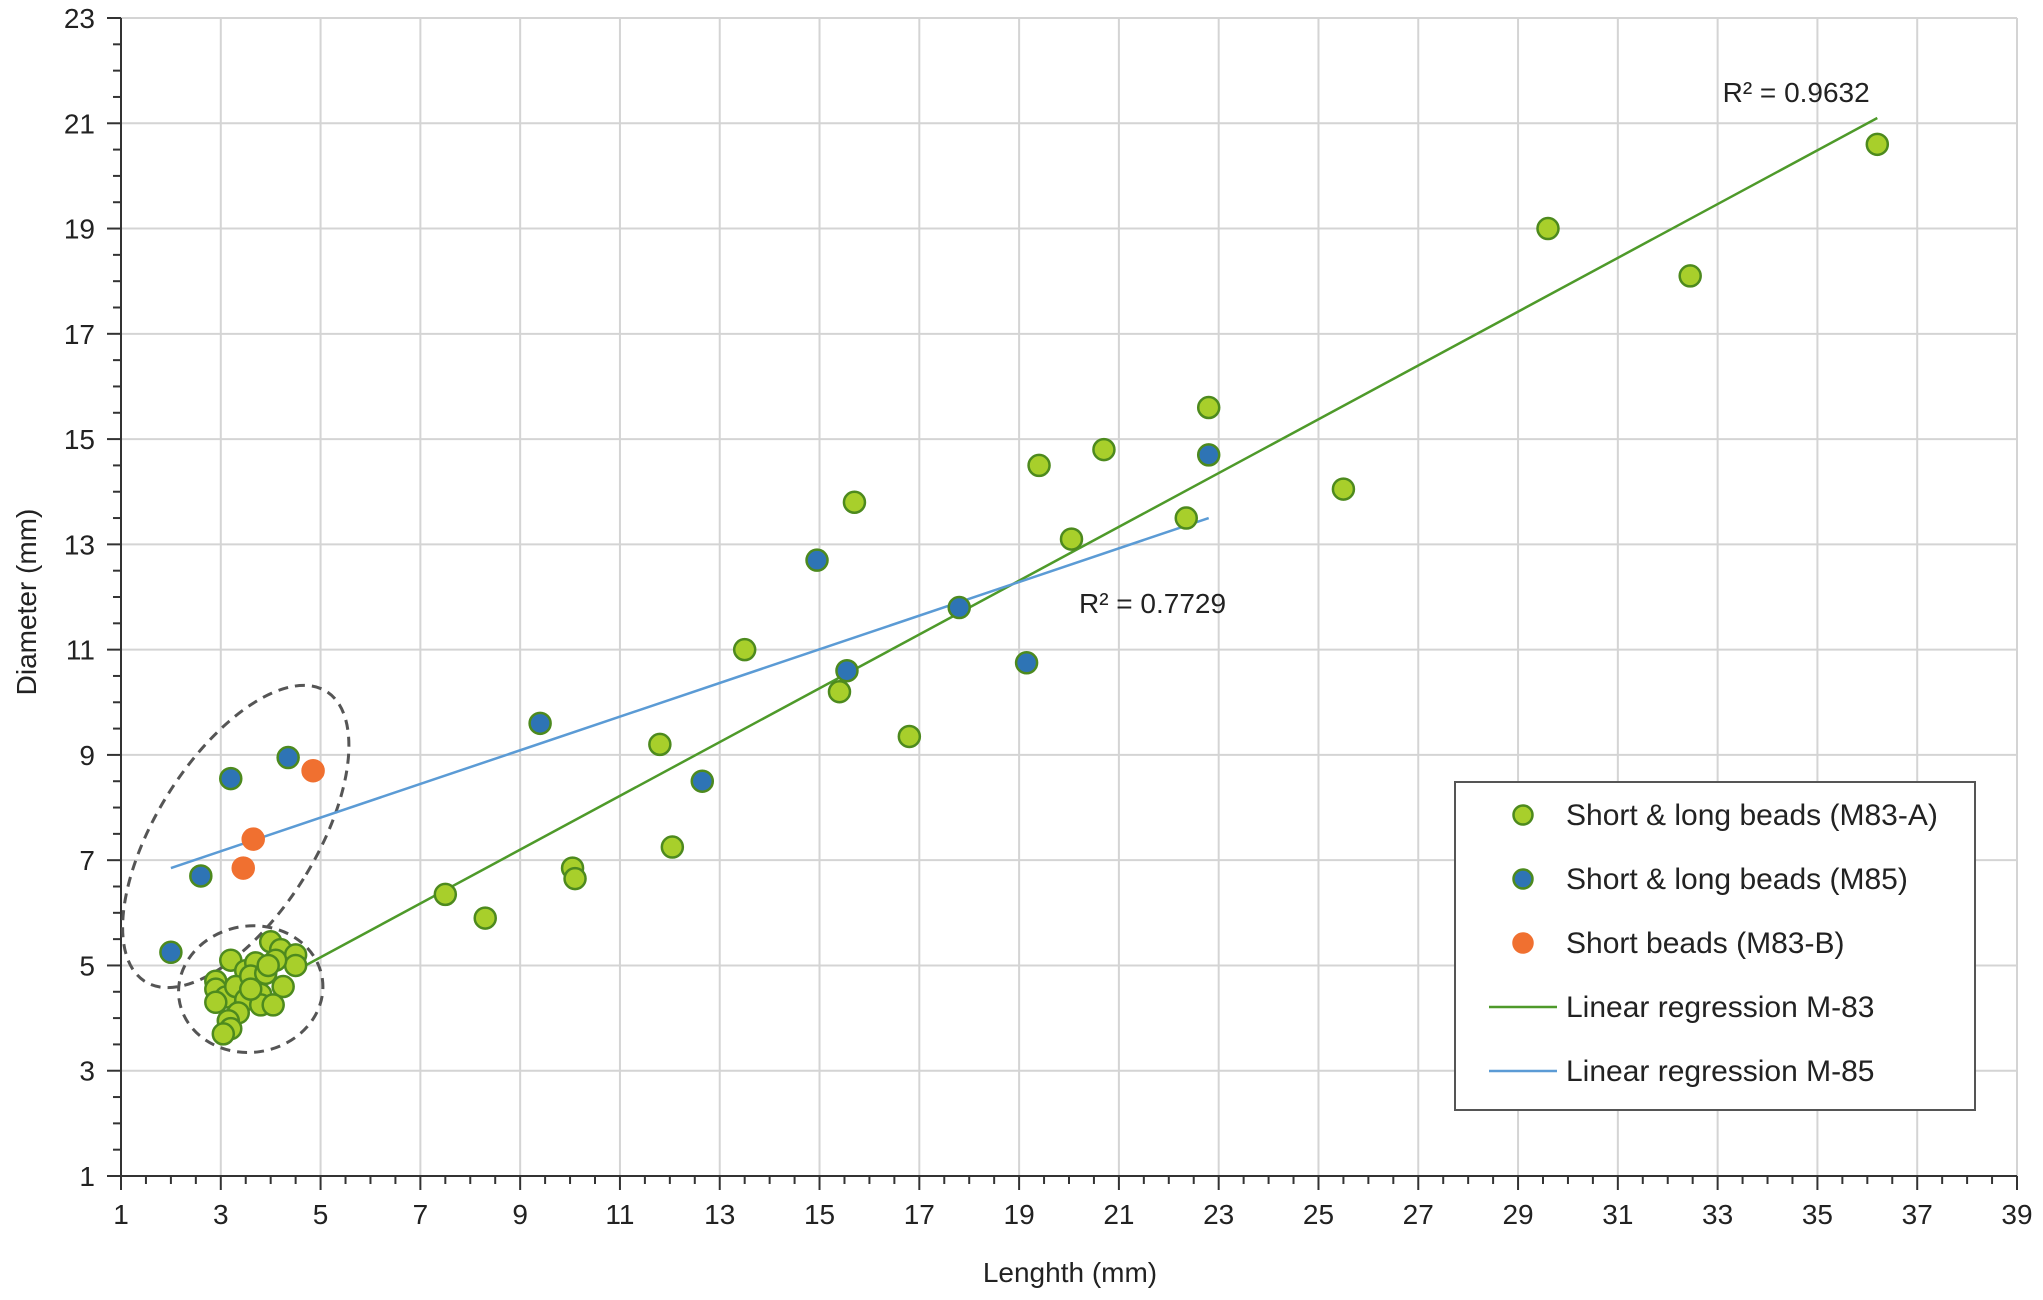 The image size is (2043, 1300). Describe the element at coordinates (421, 1214) in the screenshot. I see `x-tick-label: 7` at that location.